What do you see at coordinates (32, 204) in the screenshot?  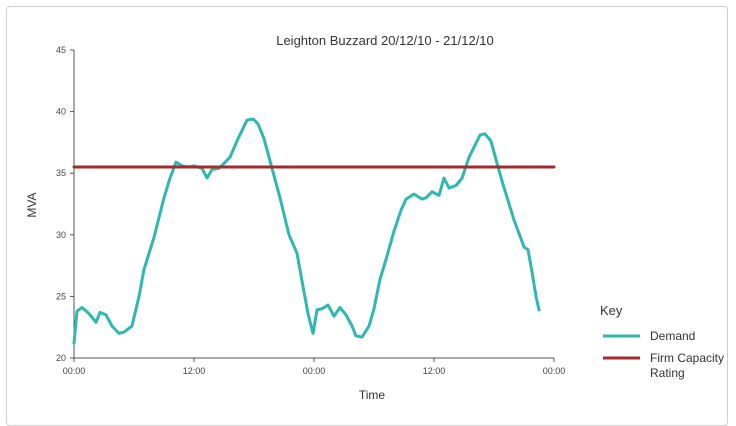 I see `y-axis-label: MVA` at bounding box center [32, 204].